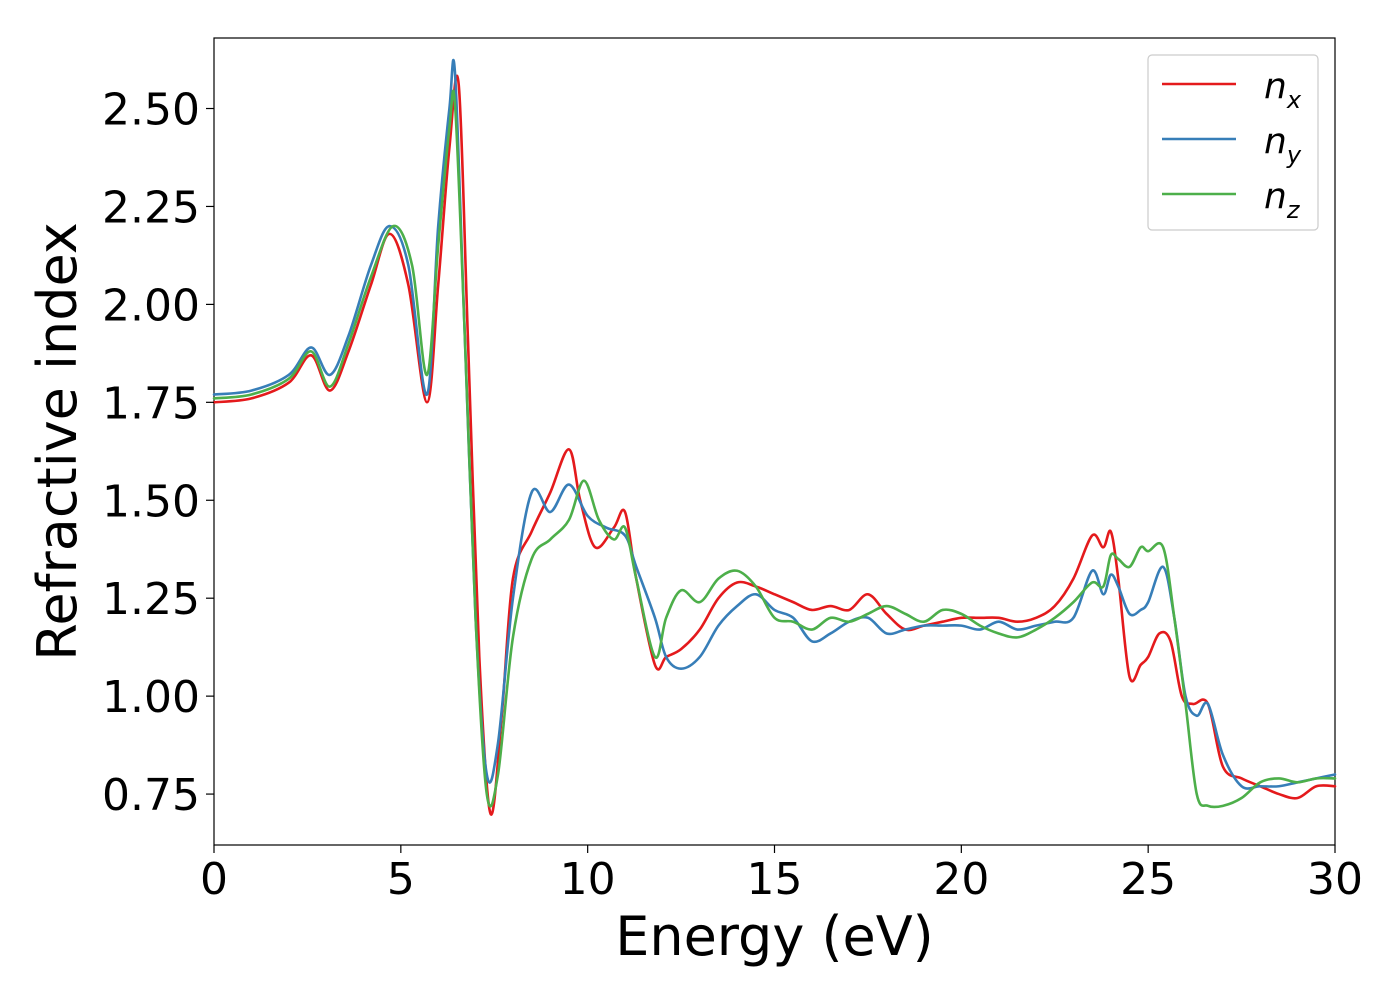 The width and height of the screenshot is (1400, 1000). I want to click on y-tick-label: 2.50, so click(151, 110).